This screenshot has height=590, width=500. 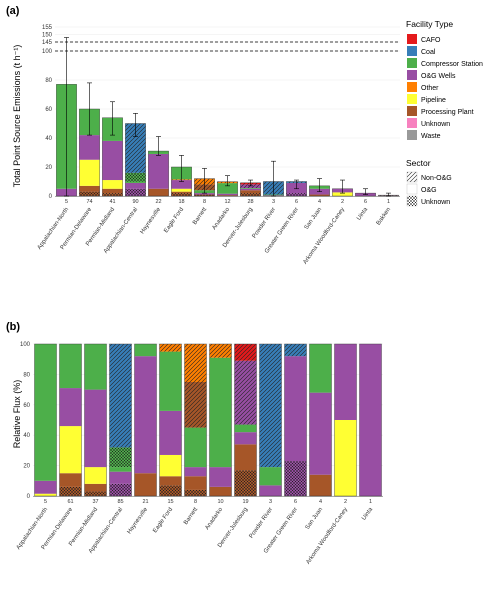 I want to click on legend-swatch-oandg, so click(x=412, y=189).